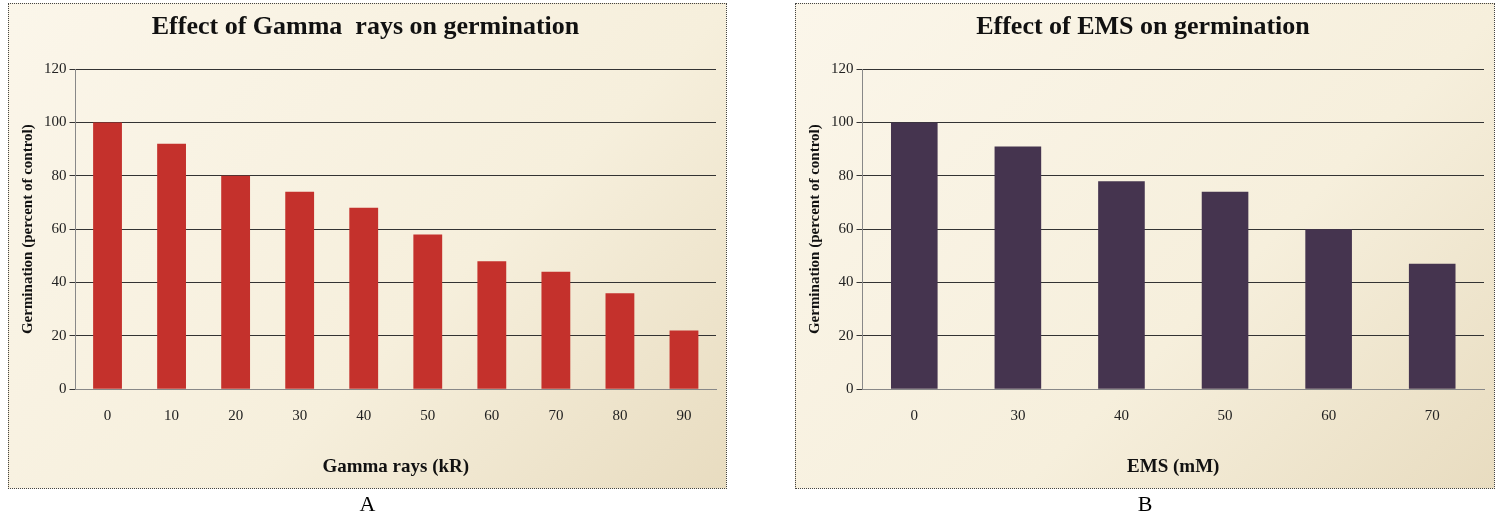 Image resolution: width=1501 pixels, height=521 pixels. Describe the element at coordinates (365, 26) in the screenshot. I see `chart-title: Effect of Gamma rays on germination` at that location.